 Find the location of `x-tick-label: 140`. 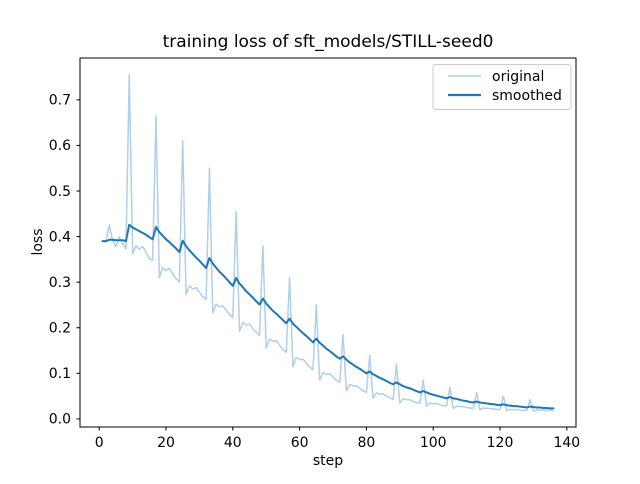

x-tick-label: 140 is located at coordinates (566, 443).